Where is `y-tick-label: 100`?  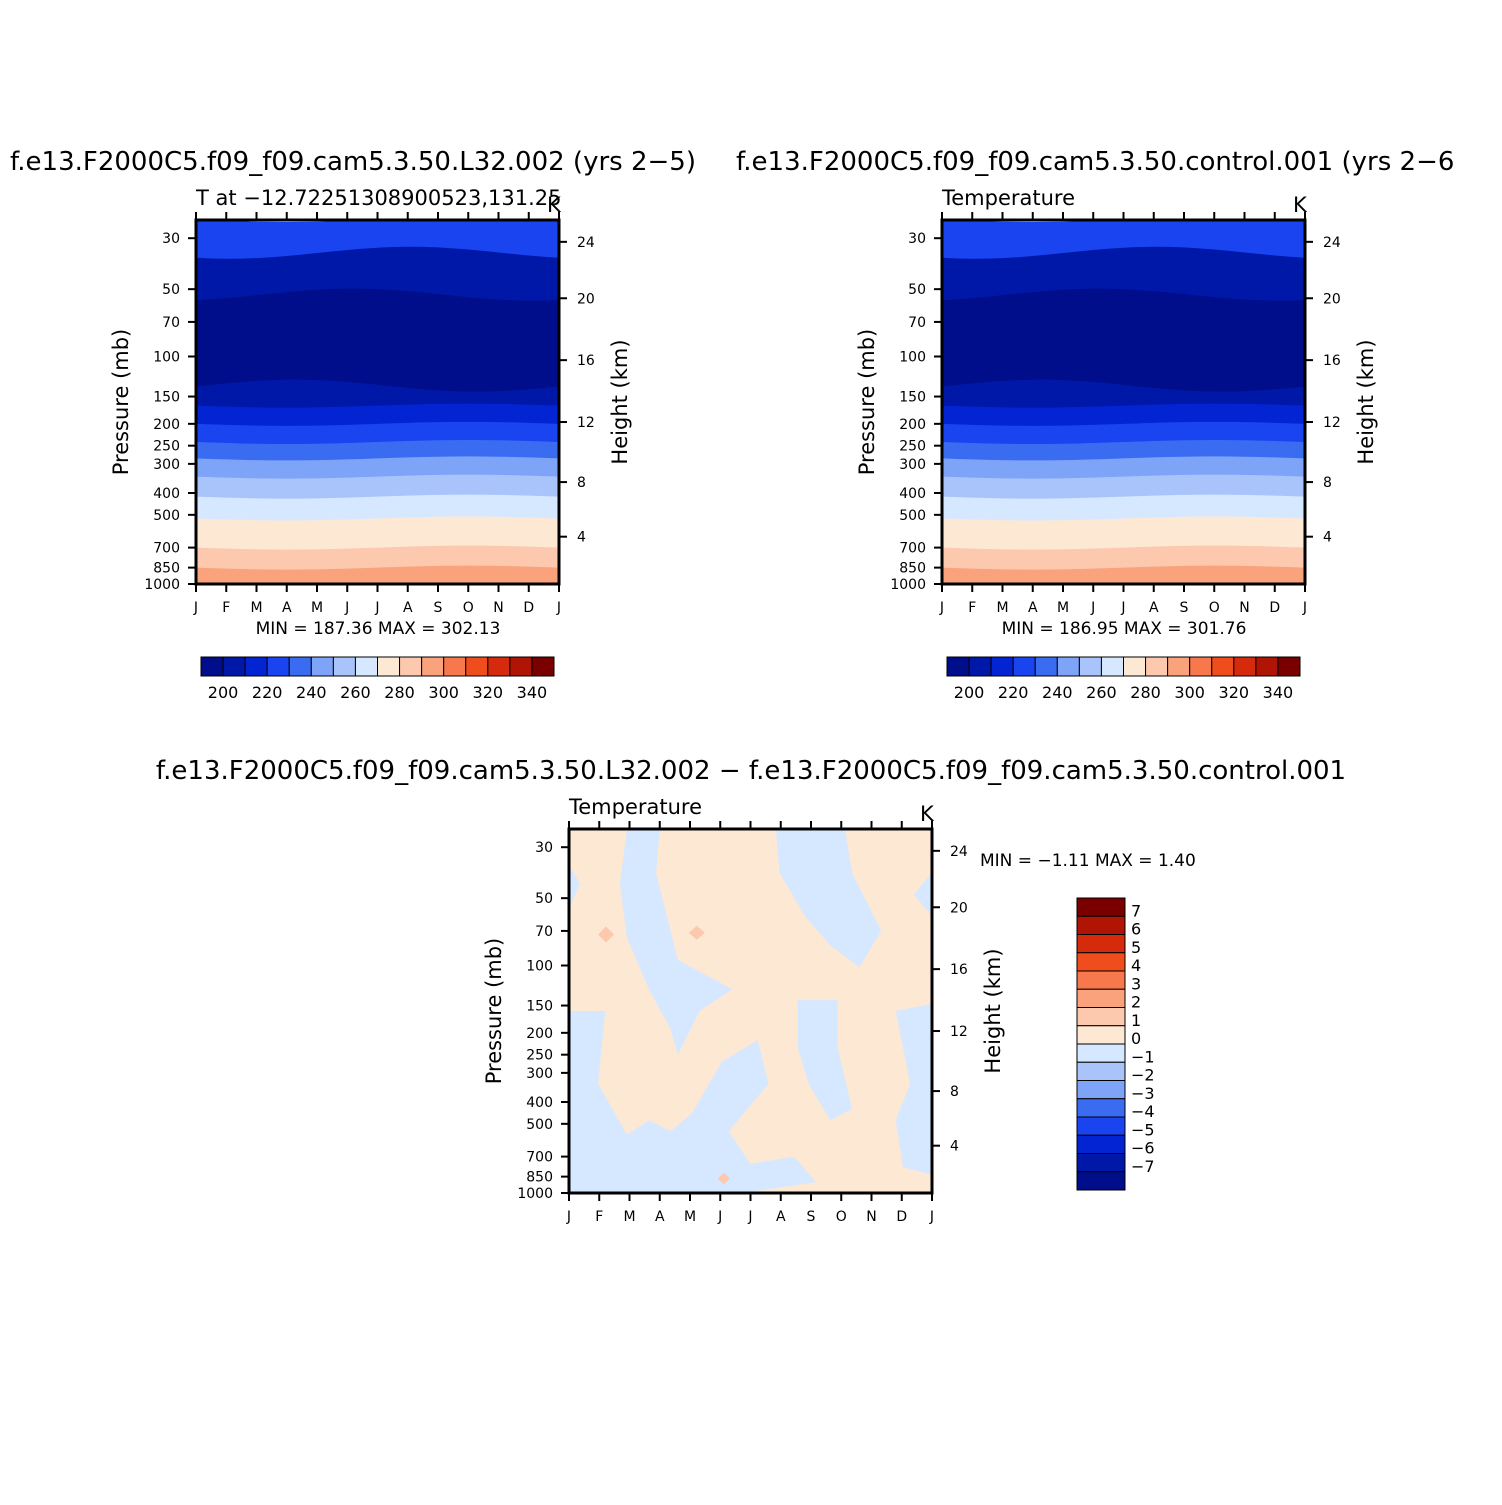
y-tick-label: 100 is located at coordinates (539, 967).